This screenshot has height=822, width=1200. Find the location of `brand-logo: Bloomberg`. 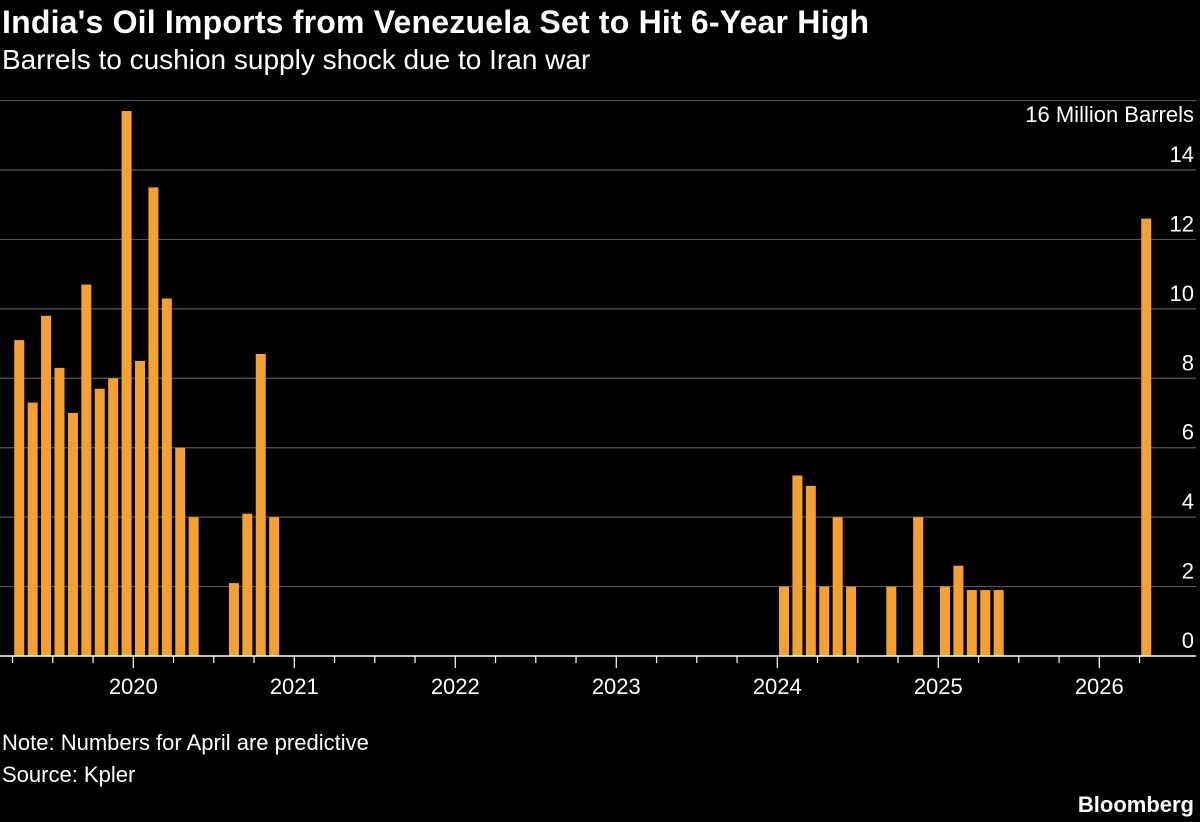

brand-logo: Bloomberg is located at coordinates (1135, 804).